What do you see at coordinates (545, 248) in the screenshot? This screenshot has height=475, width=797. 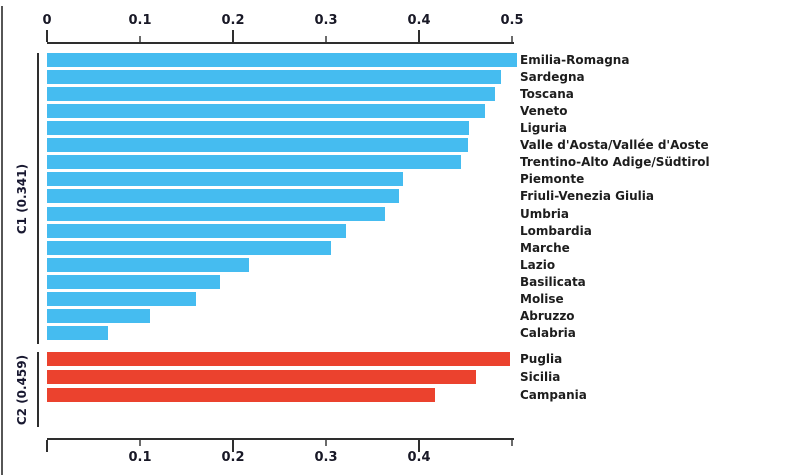 I see `bar-label-marche: Marche` at bounding box center [545, 248].